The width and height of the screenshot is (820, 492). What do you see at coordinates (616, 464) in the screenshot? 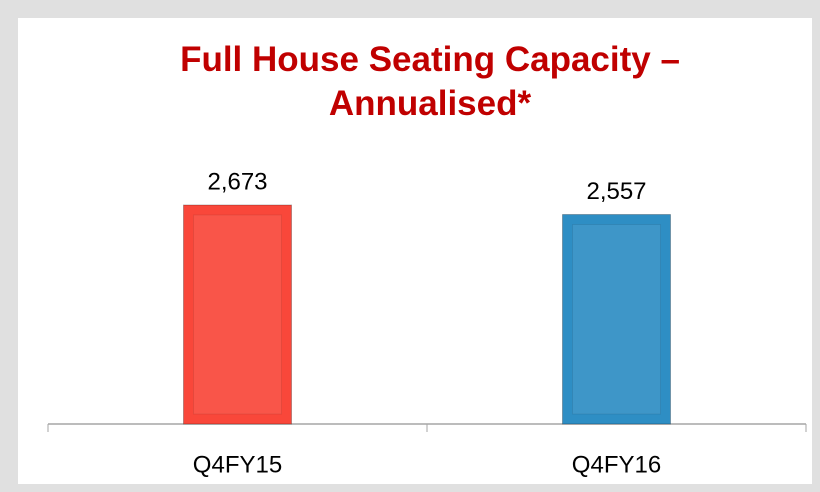
I see `x-tick-label: Q4FY16` at bounding box center [616, 464].